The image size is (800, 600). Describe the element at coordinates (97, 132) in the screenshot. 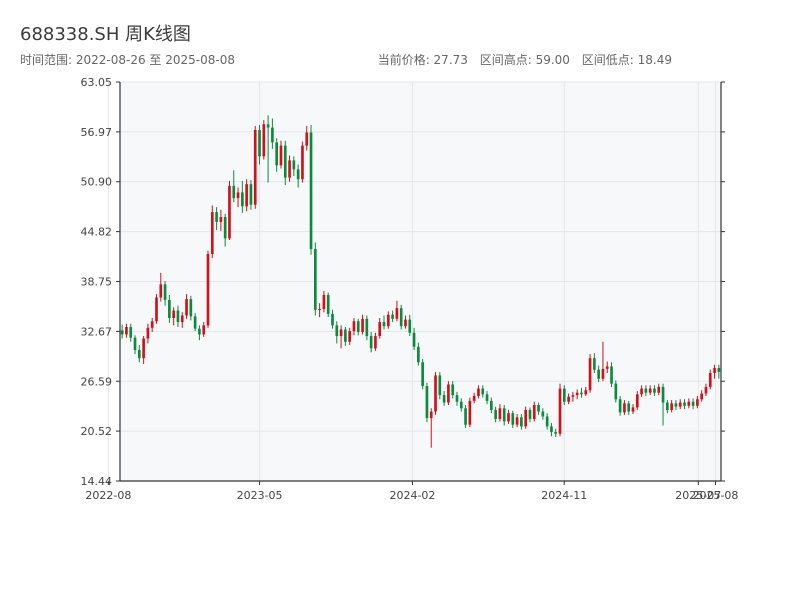

I see `y-tick-label: 56.97` at that location.